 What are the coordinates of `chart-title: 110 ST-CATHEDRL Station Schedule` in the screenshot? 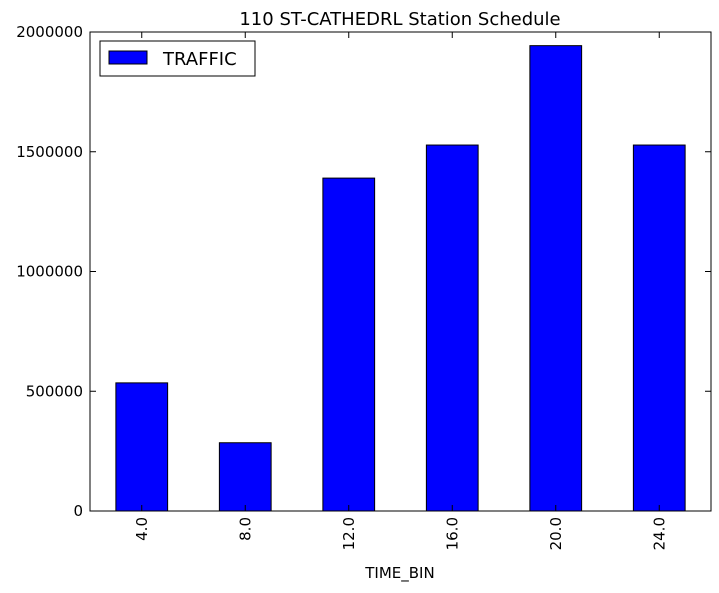 It's located at (399, 19).